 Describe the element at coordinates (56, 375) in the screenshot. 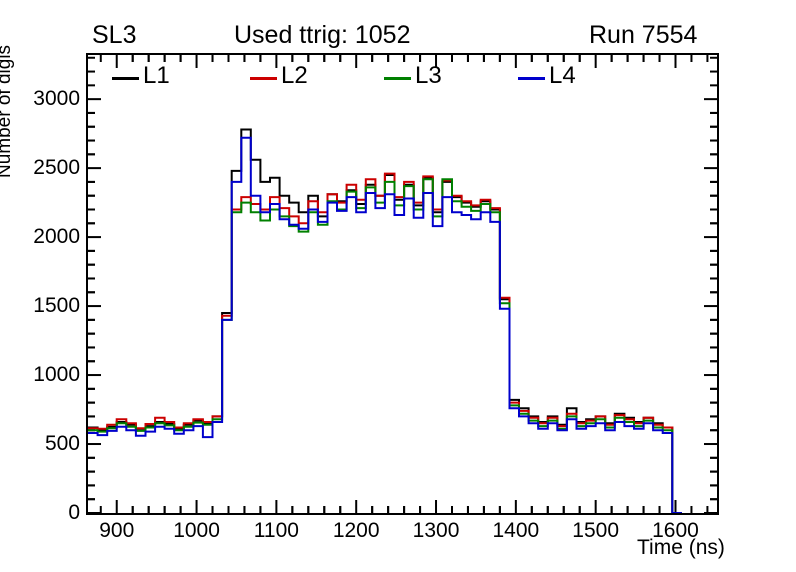

I see `y-tick-label: 1000` at that location.